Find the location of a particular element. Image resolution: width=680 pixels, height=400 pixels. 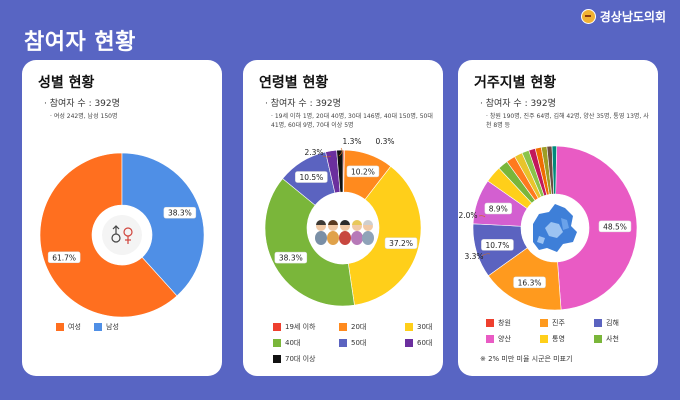

card-title: 연령별 현황 is located at coordinates (294, 83).